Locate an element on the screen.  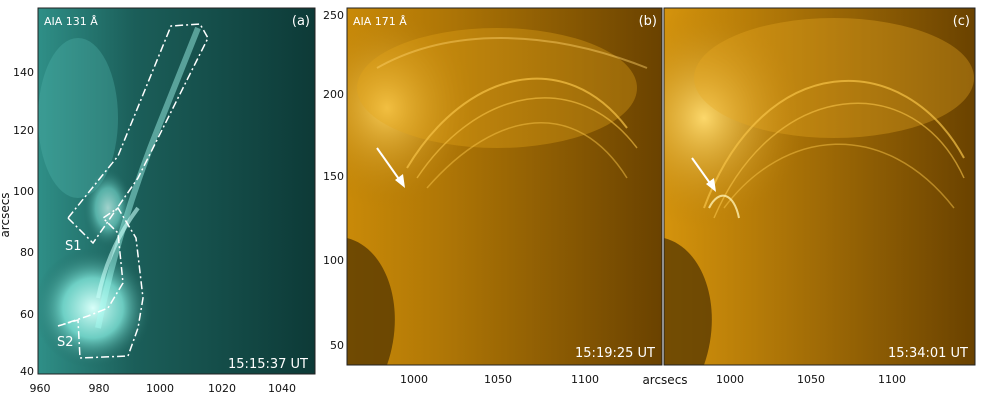
panel-a-letter: (a) is located at coordinates (301, 21).